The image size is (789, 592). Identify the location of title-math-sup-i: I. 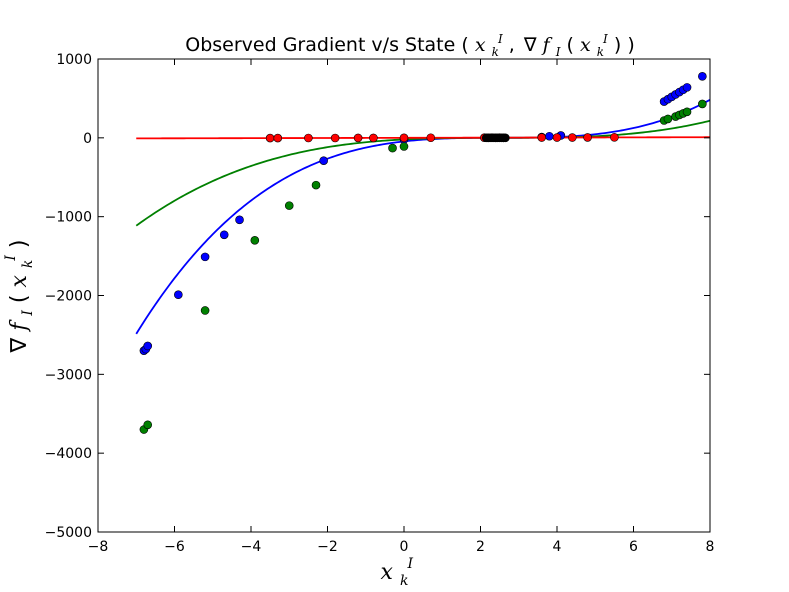
(500, 39).